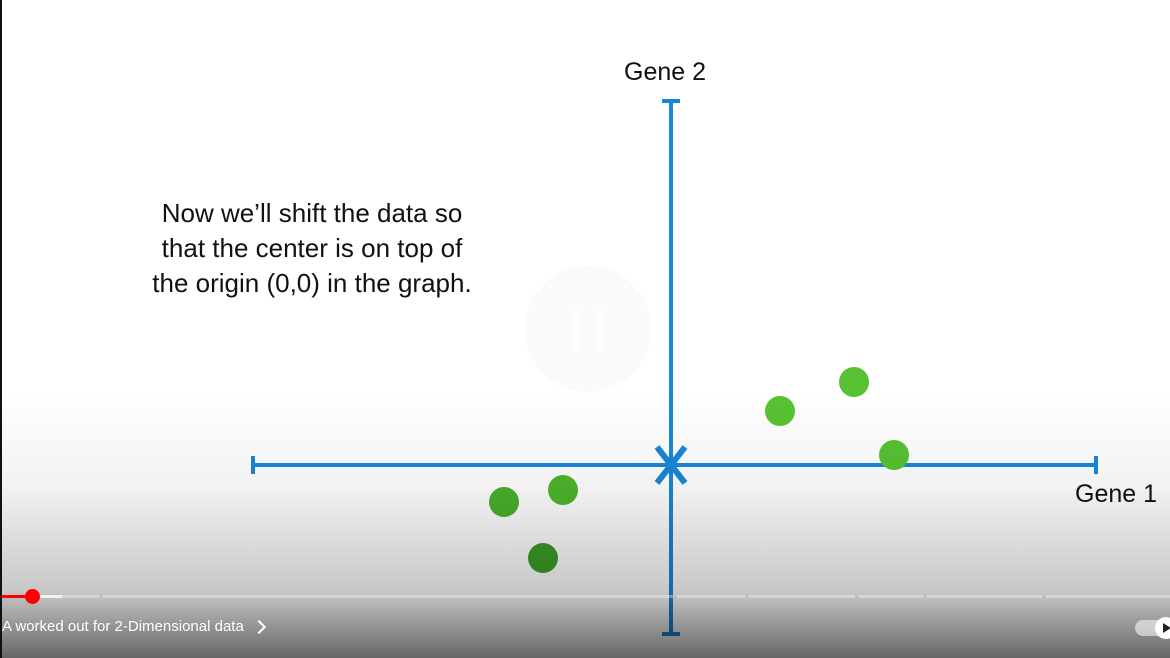 The image size is (1170, 658). I want to click on progress-scrubber, so click(33, 596).